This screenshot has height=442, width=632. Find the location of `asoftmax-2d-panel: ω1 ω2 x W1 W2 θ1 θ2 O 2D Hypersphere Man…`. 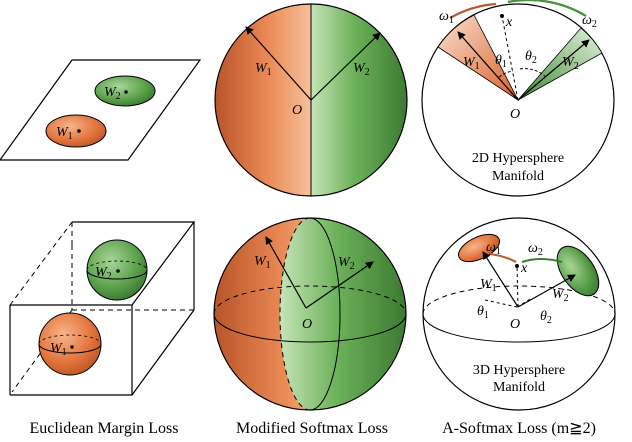

asoftmax-2d-panel: ω1 ω2 x W1 W2 θ1 θ2 O 2D Hypersphere Man… is located at coordinates (518, 98).